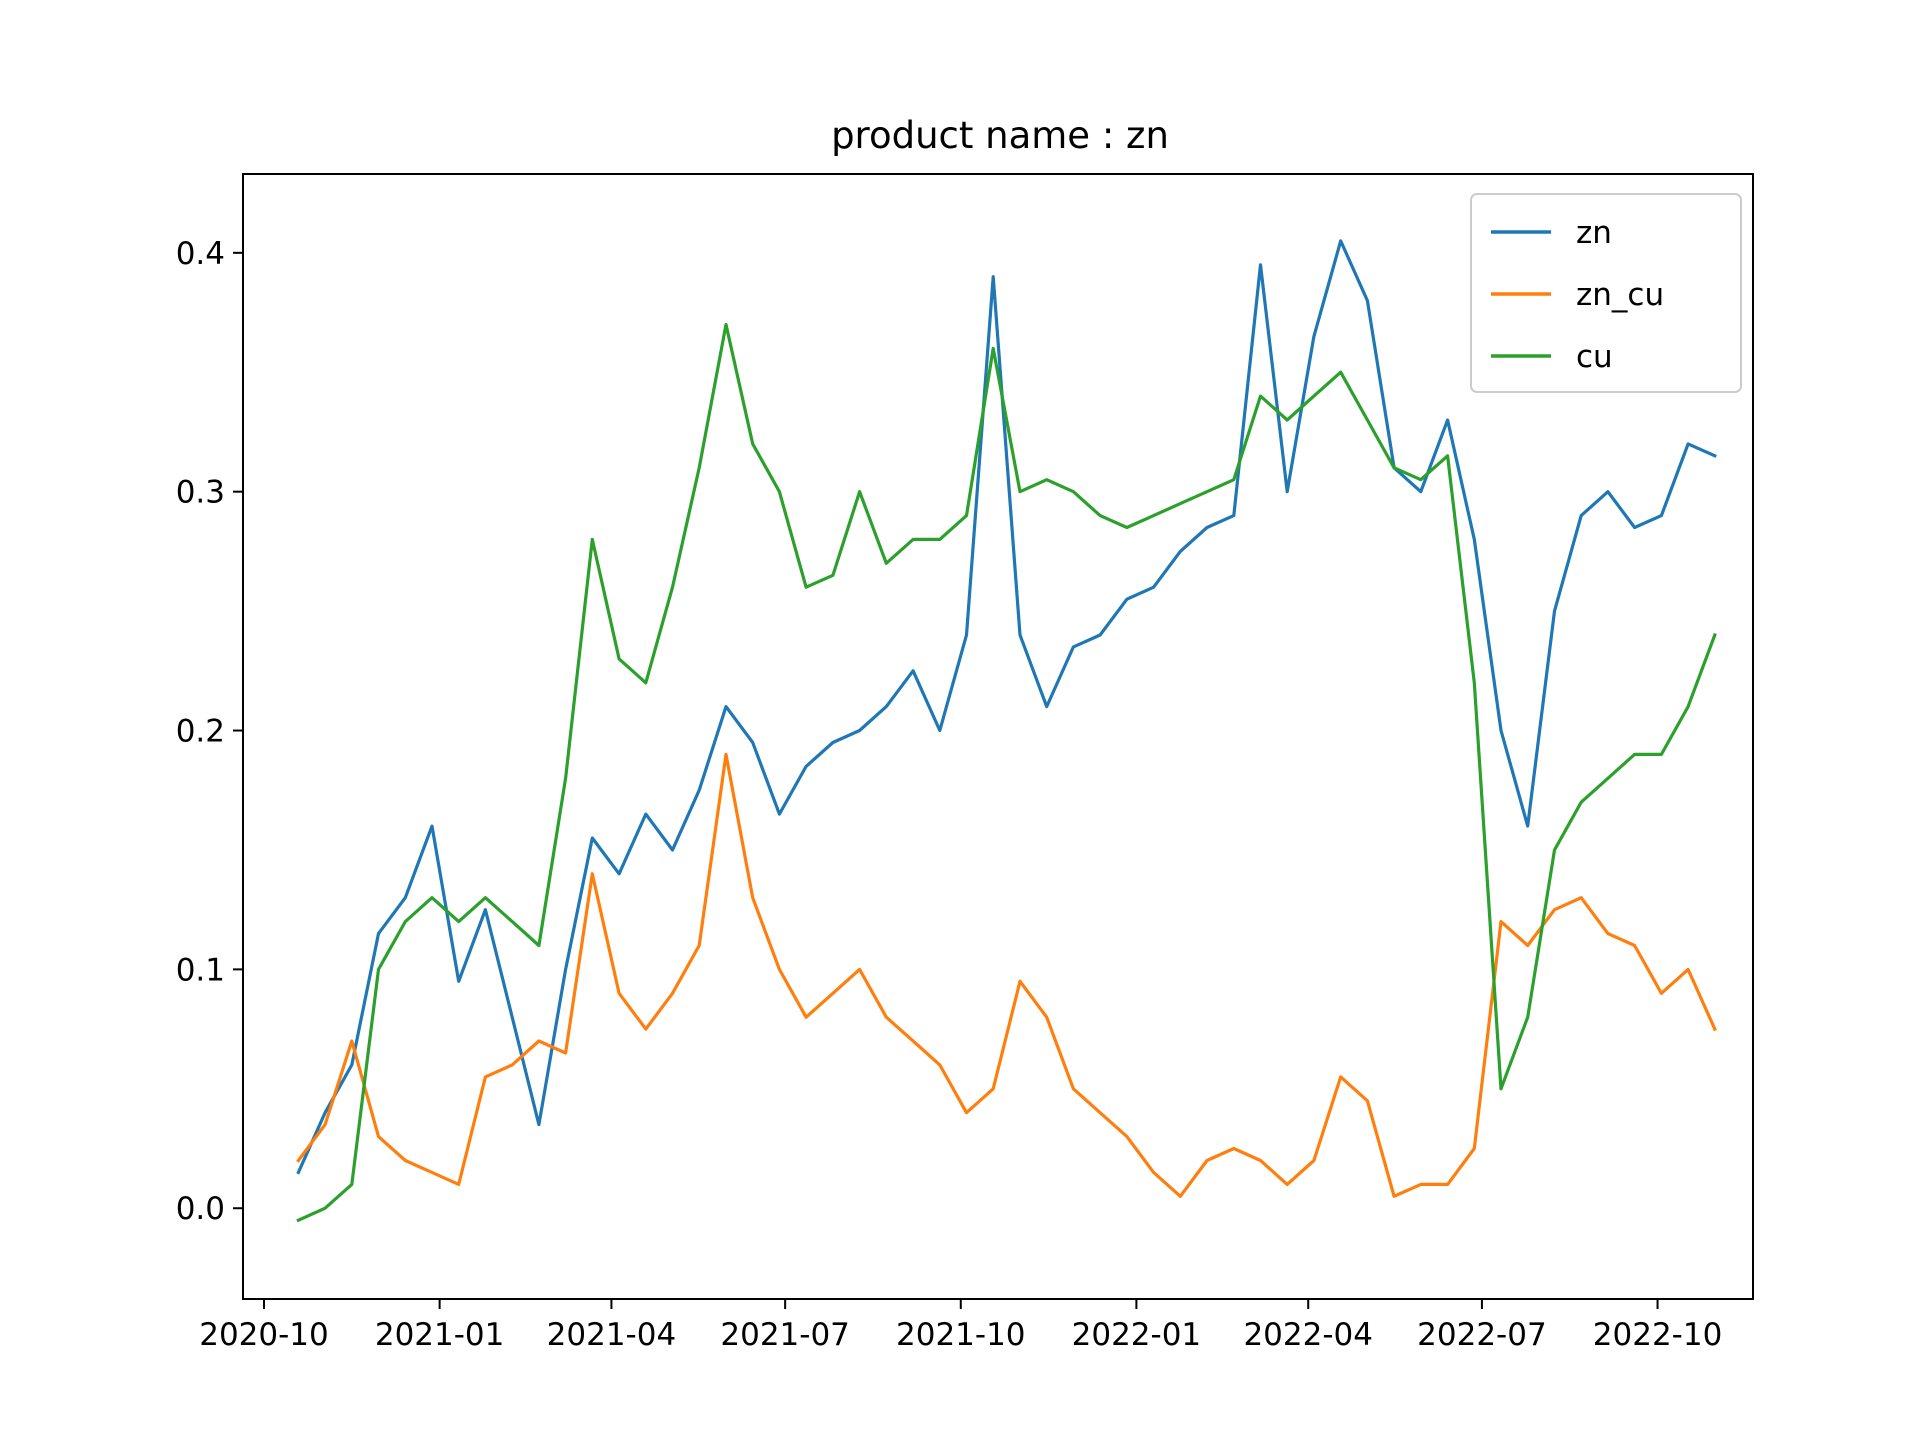  I want to click on x-tick-label: 2021-01, so click(440, 1335).